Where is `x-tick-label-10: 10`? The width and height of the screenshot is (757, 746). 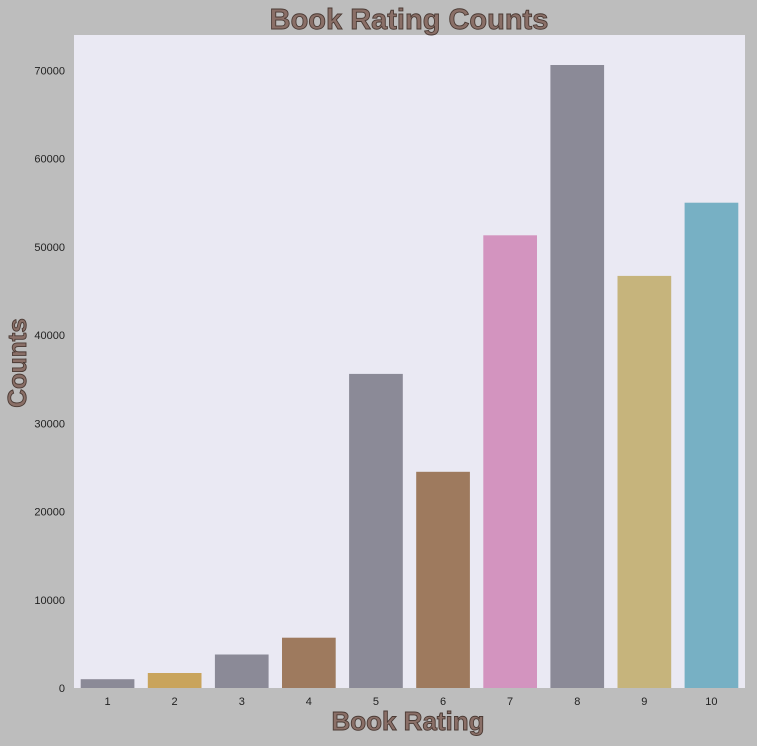
x-tick-label-10: 10 is located at coordinates (711, 702).